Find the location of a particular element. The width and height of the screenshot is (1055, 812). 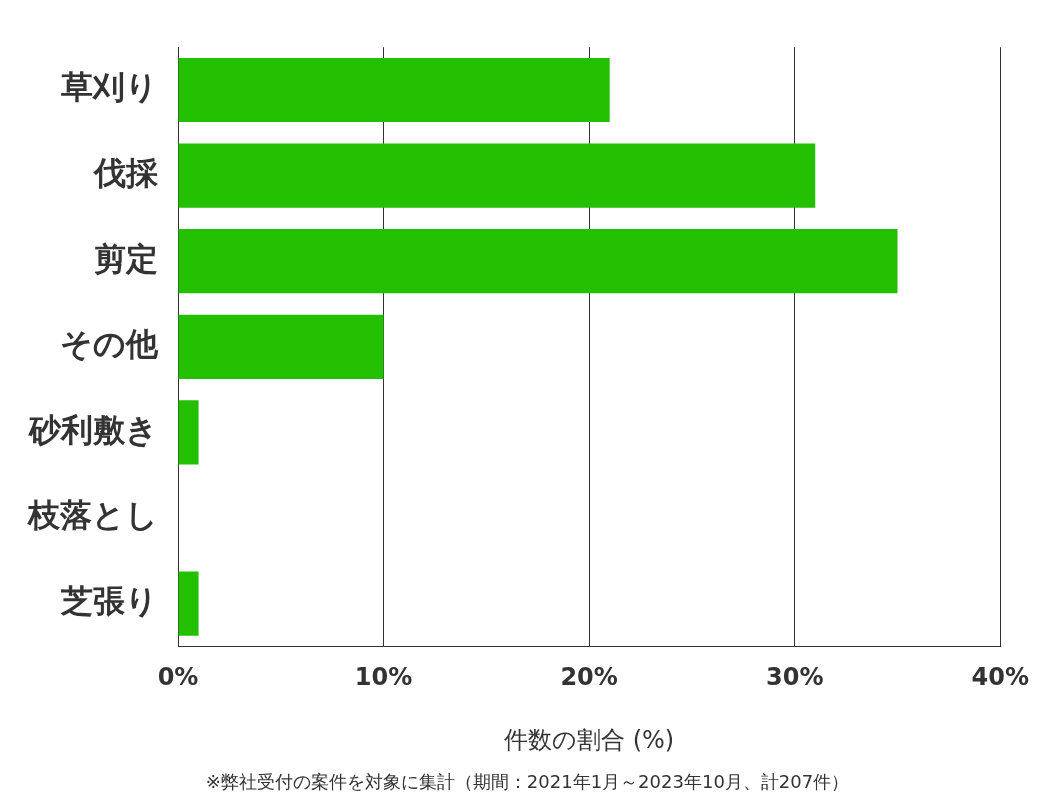

y-tick-label: 伐採 is located at coordinates (125, 172).